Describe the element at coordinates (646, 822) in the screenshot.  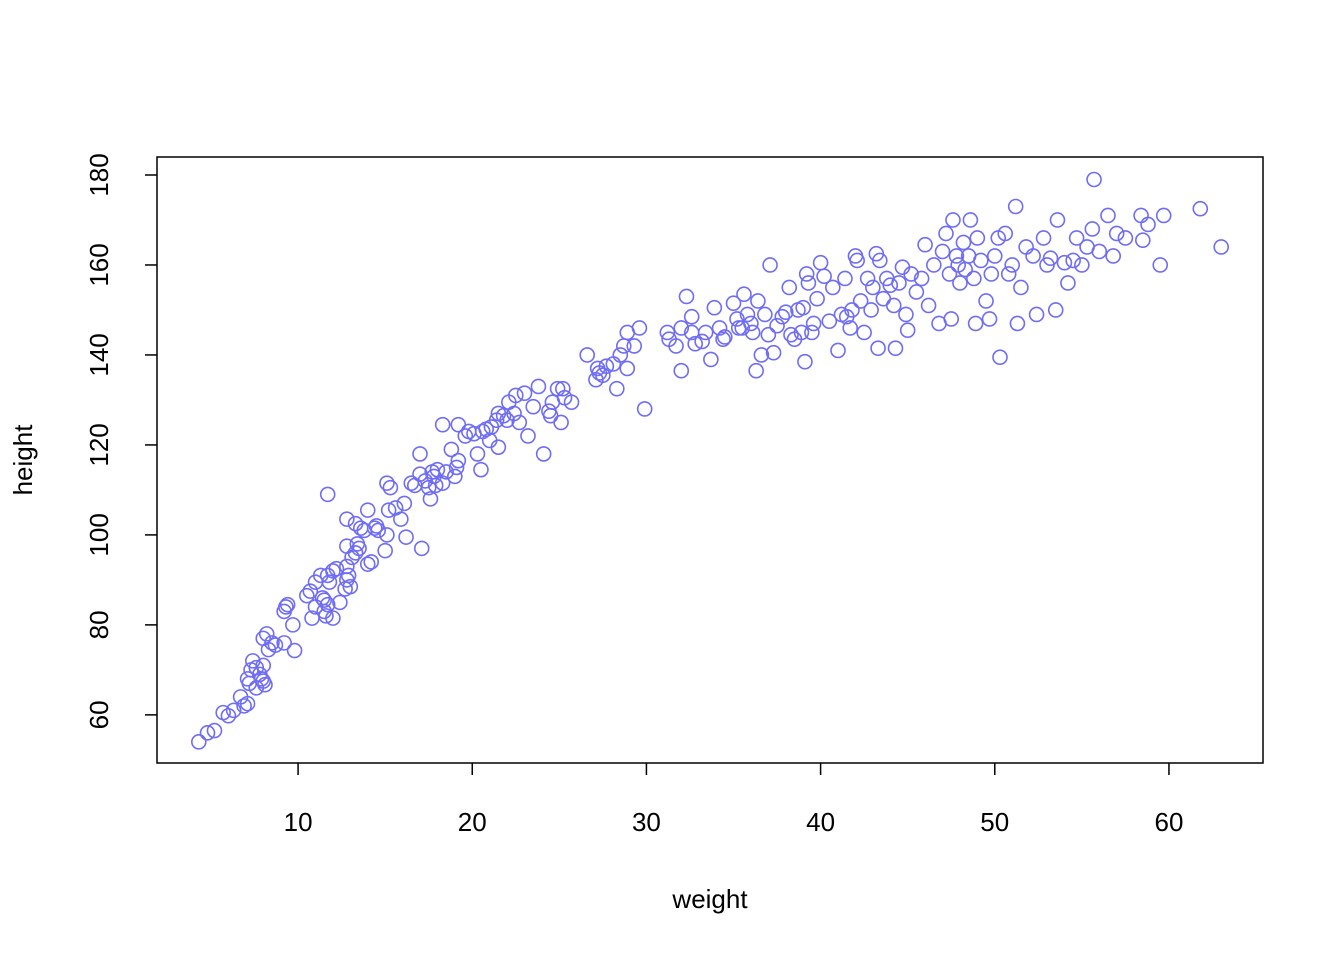
I see `x-tick-label: 30` at that location.